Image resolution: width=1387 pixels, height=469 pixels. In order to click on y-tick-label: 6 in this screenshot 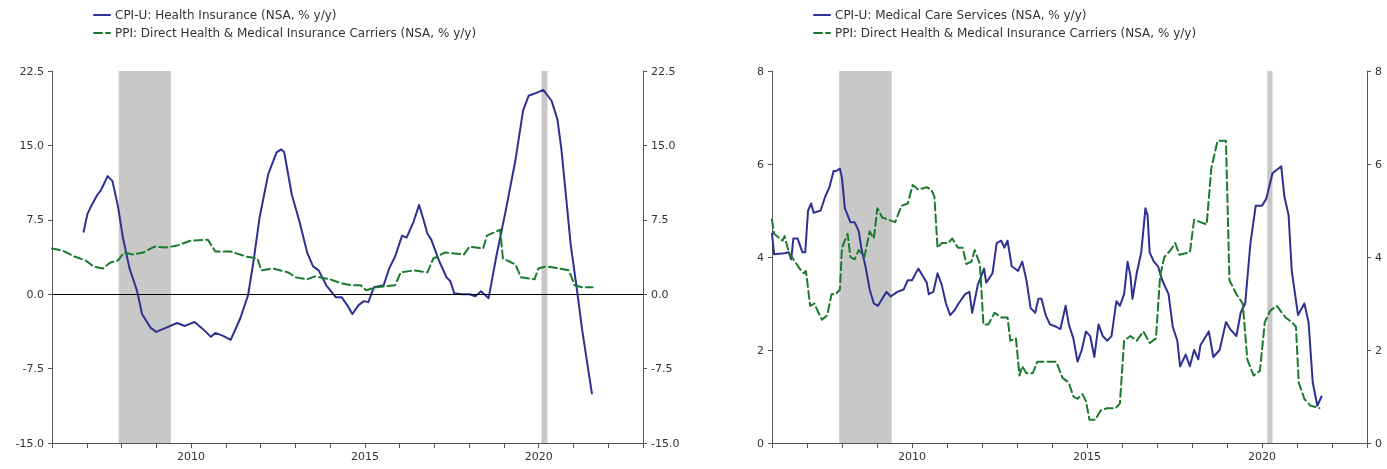, I will do `click(760, 164)`.